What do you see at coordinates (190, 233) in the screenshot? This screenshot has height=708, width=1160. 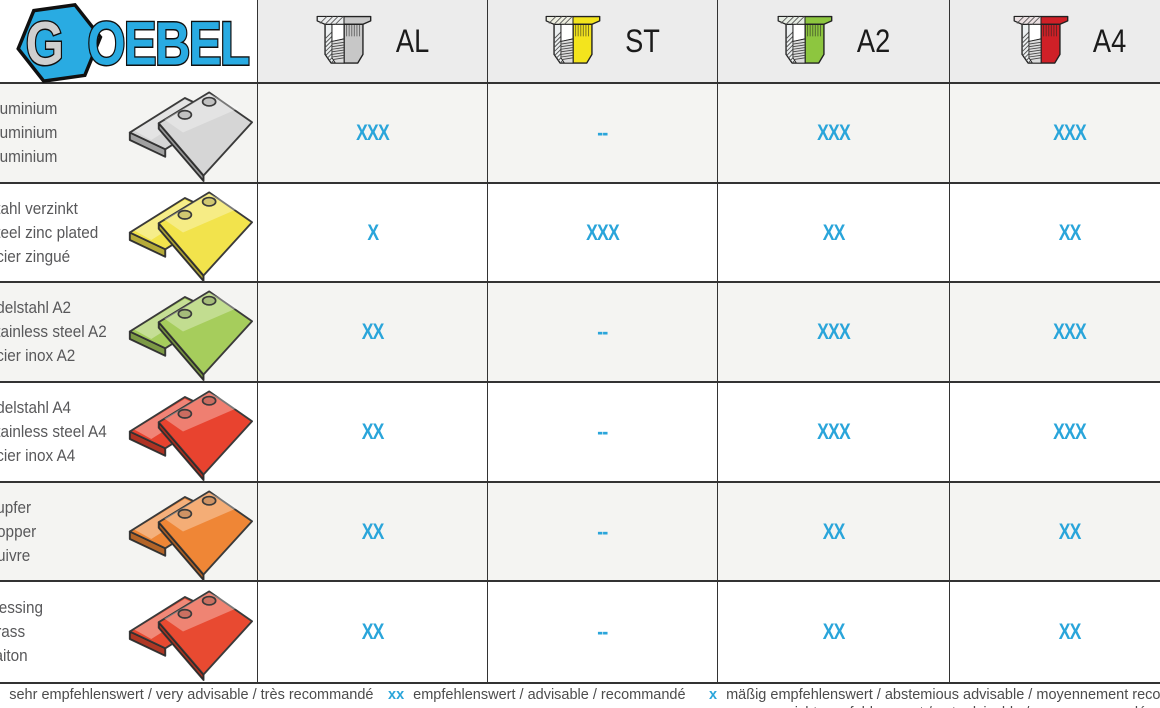 I see `plates-icon-steel-zinc` at bounding box center [190, 233].